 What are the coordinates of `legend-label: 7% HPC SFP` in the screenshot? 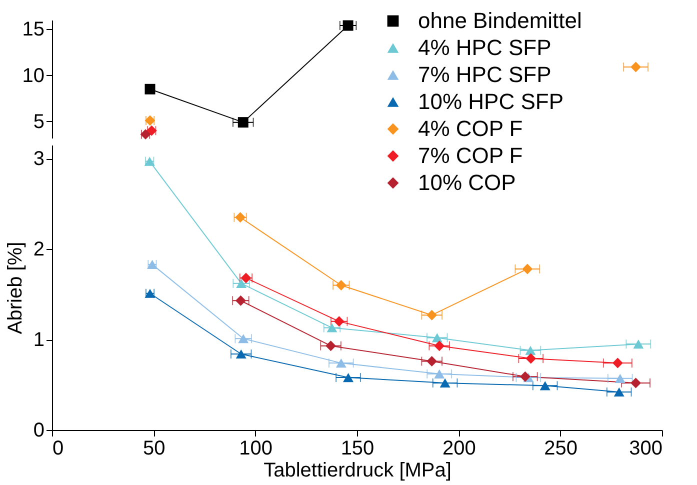 It's located at (485, 74).